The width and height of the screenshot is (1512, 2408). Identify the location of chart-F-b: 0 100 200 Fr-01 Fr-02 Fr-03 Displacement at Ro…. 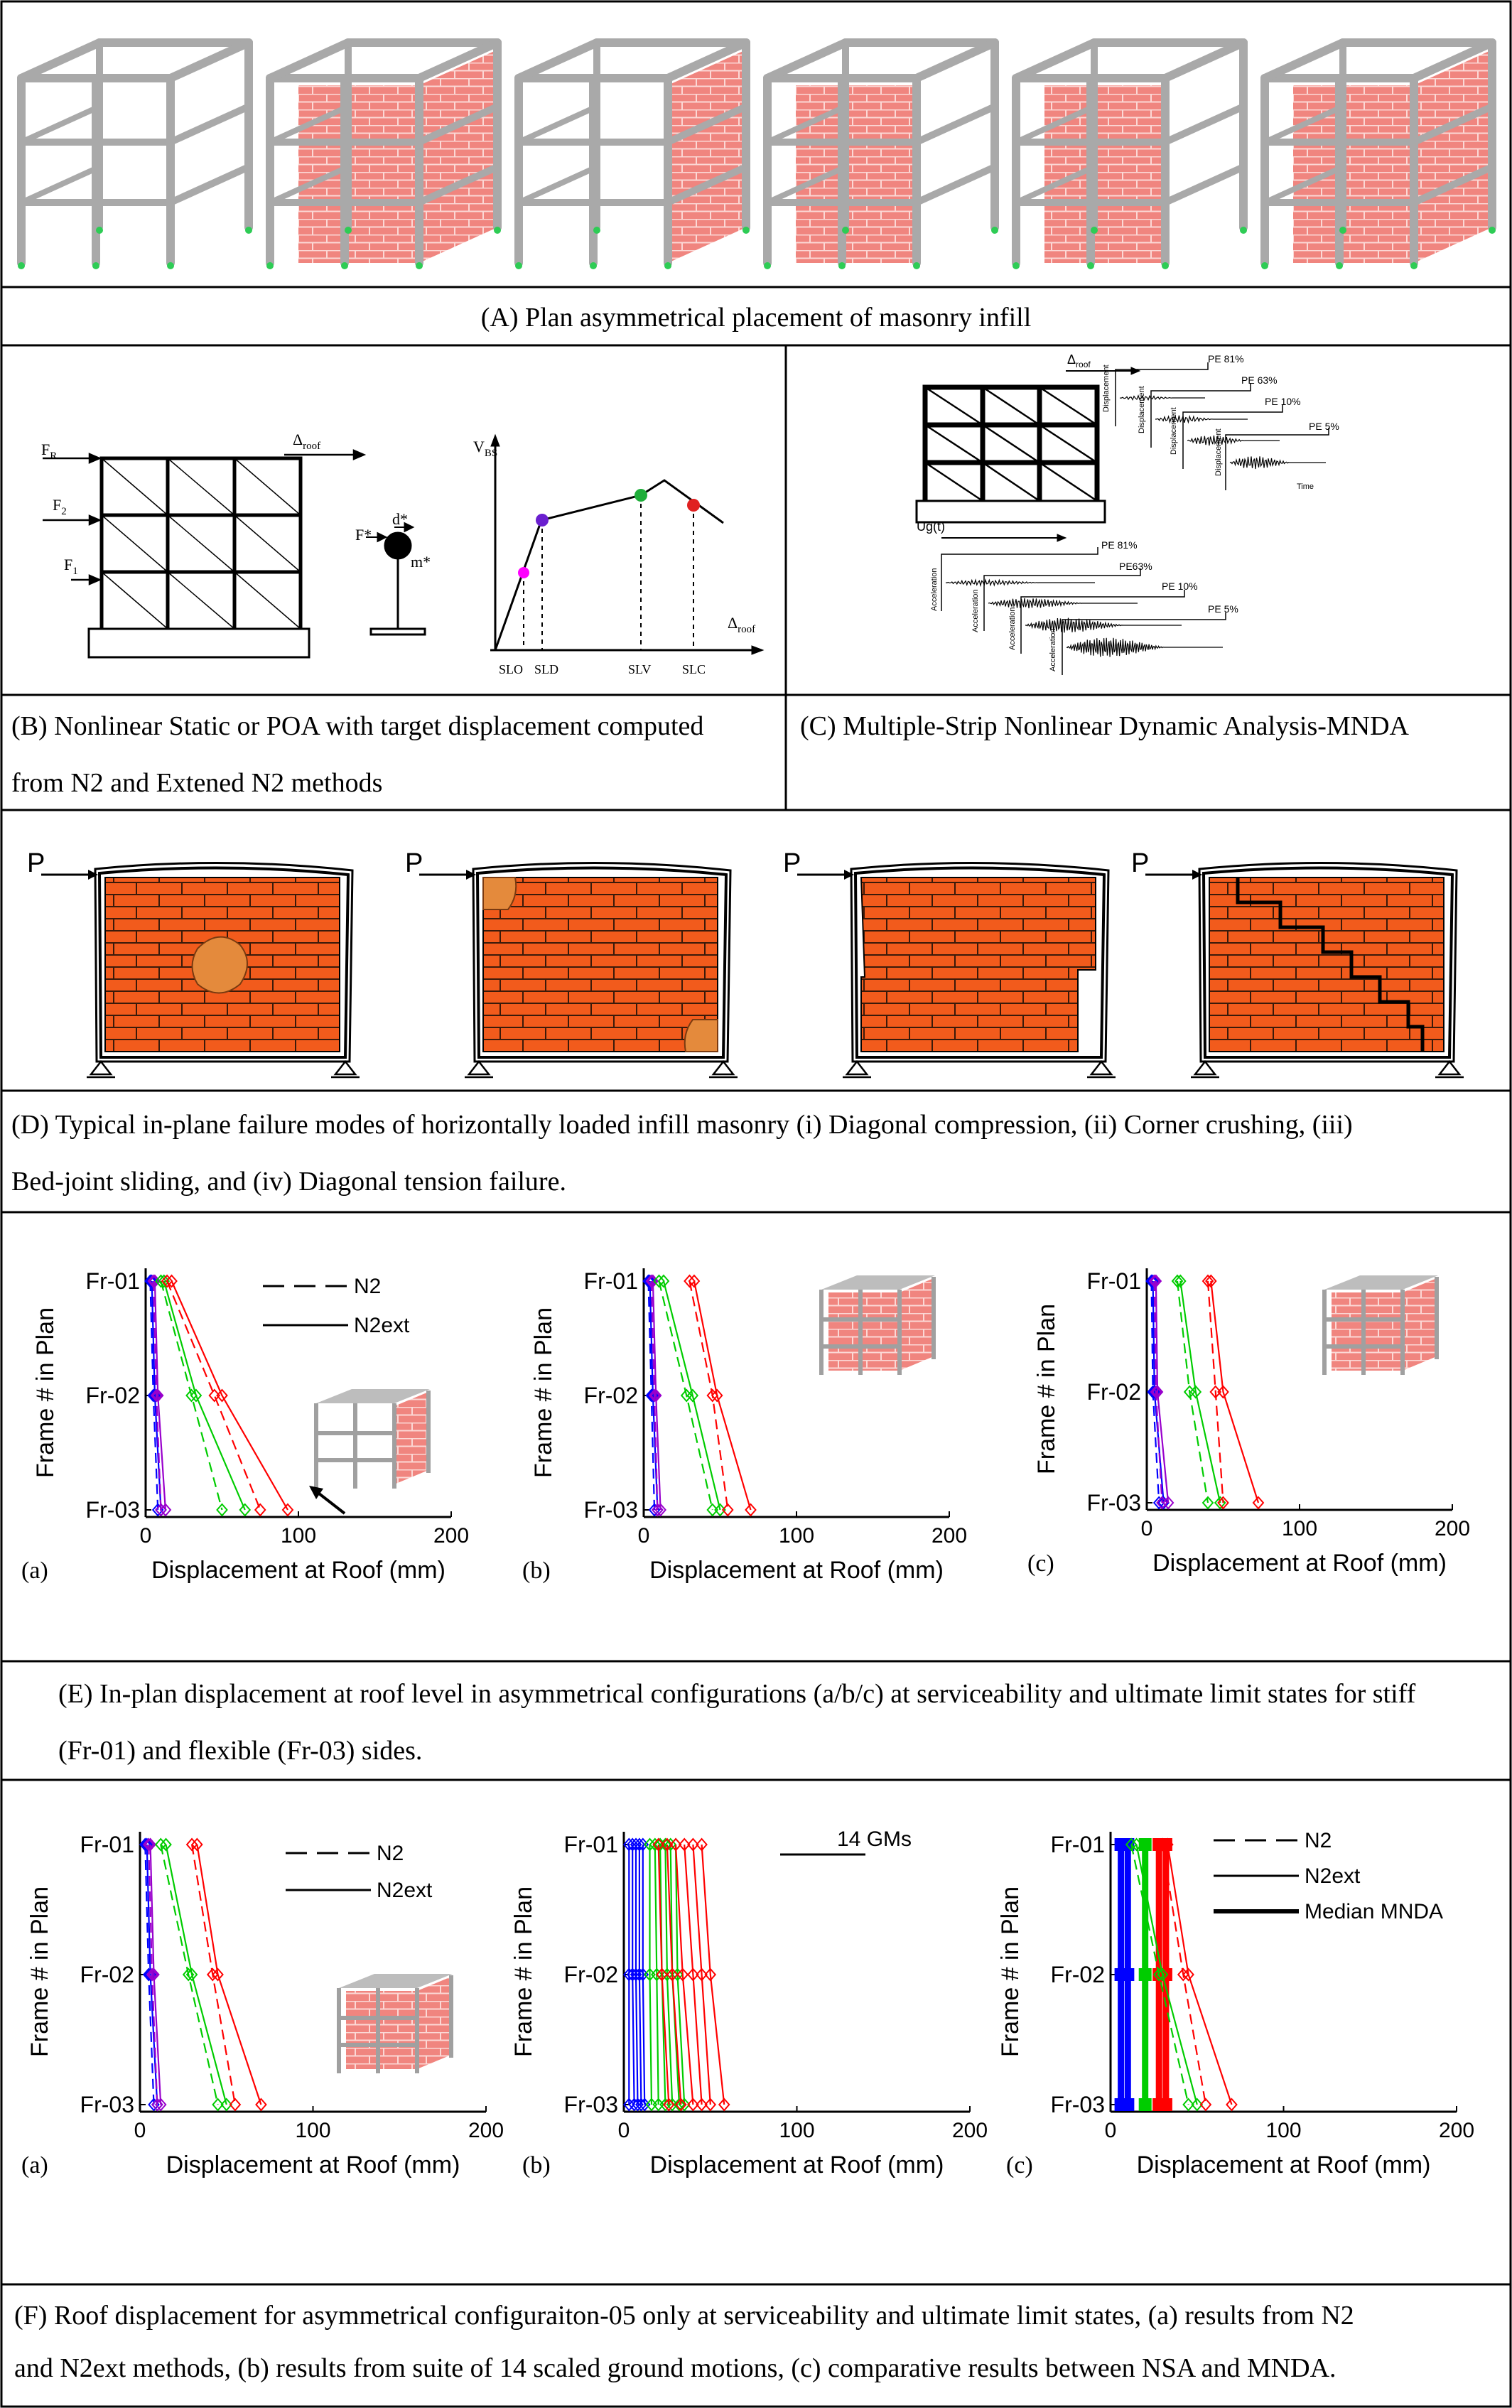
(749, 2002).